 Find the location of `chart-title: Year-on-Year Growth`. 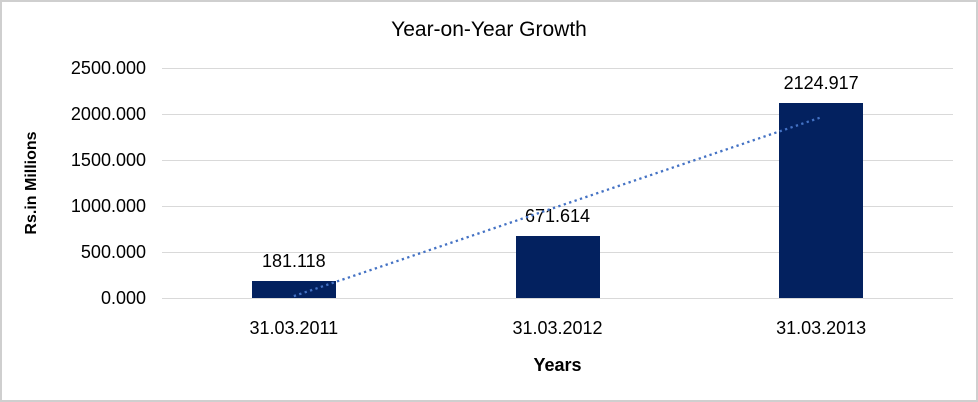

chart-title: Year-on-Year Growth is located at coordinates (489, 29).